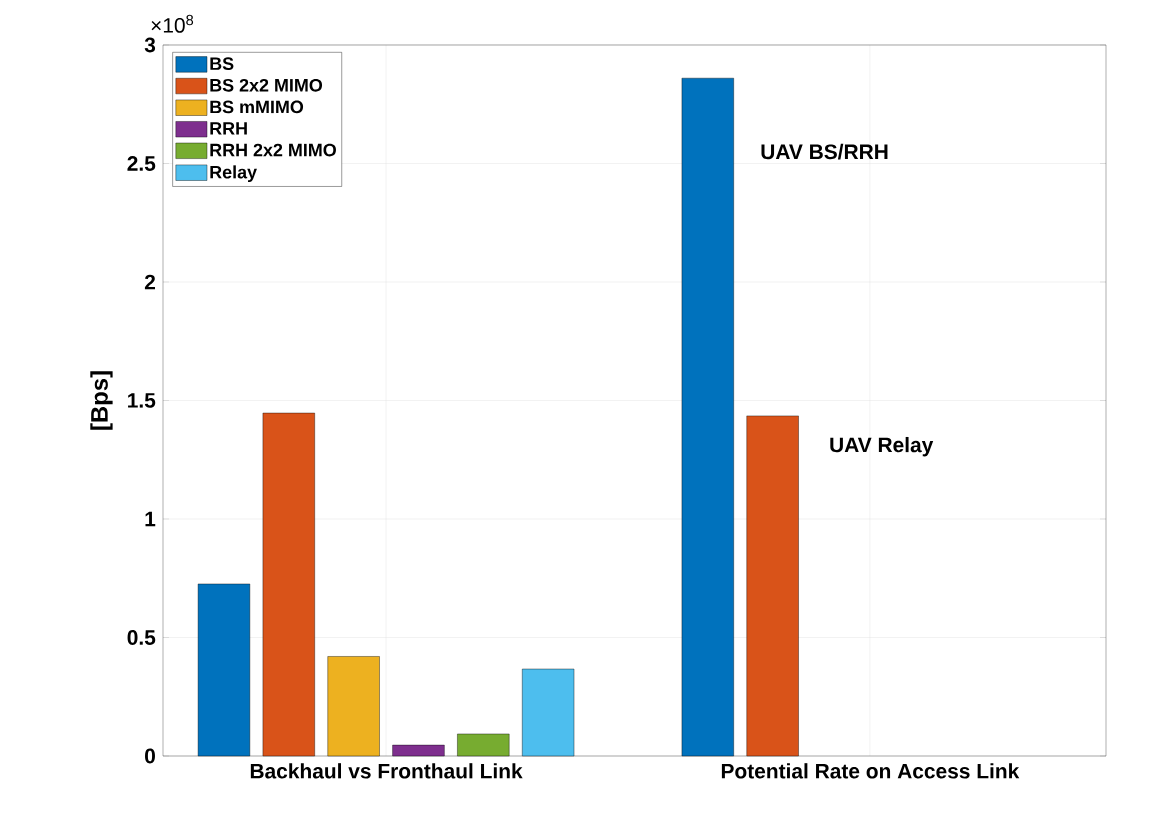 The image size is (1151, 824). What do you see at coordinates (149, 282) in the screenshot?
I see `y-tick-label: 2` at bounding box center [149, 282].